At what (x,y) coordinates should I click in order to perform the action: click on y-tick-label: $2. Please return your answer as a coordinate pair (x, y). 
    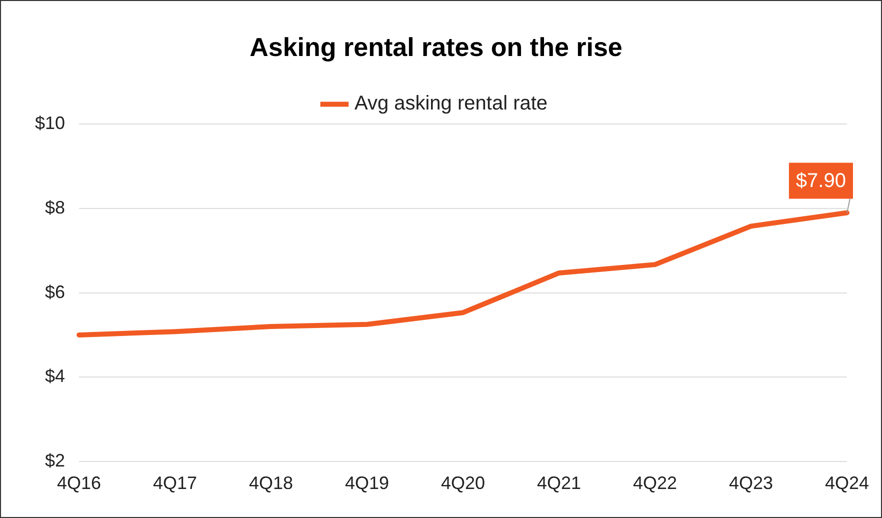
    Looking at the image, I should click on (55, 460).